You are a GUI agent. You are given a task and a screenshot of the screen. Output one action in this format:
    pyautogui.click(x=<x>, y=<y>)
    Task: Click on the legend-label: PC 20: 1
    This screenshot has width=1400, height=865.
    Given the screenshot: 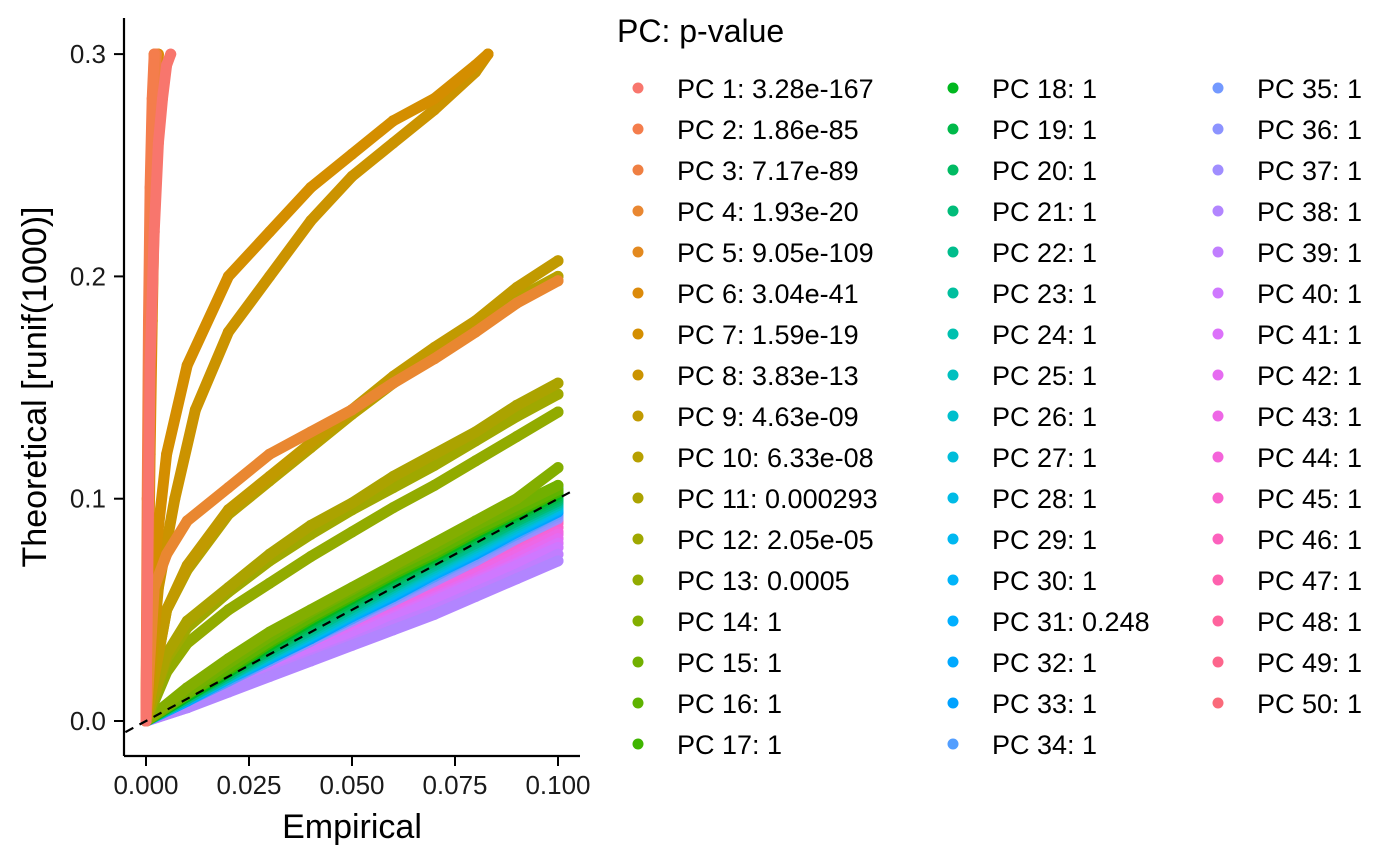 What is the action you would take?
    pyautogui.click(x=1044, y=171)
    